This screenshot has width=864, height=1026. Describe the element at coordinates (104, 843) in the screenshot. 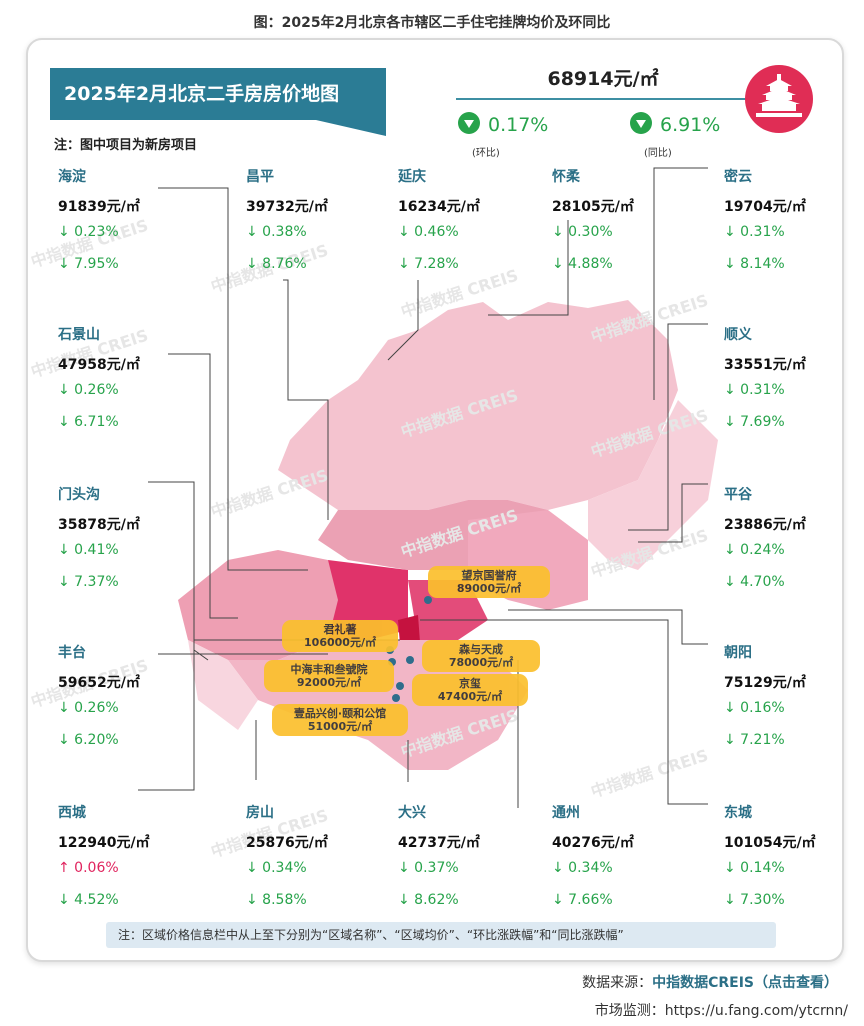

I see `region-price: 122940元/㎡` at that location.